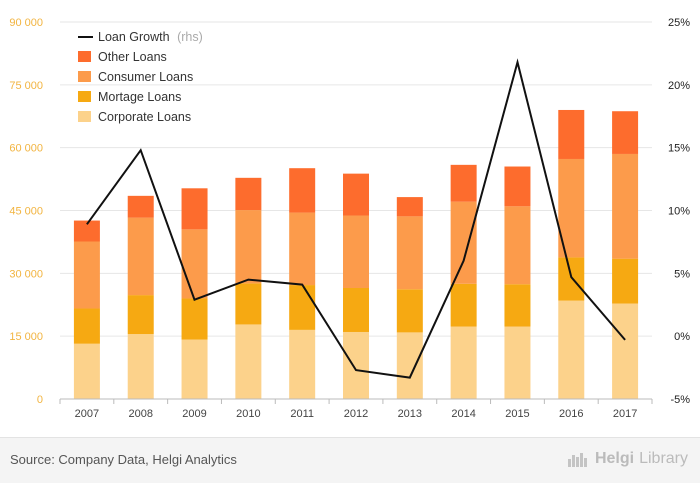 The image size is (700, 483). Describe the element at coordinates (682, 274) in the screenshot. I see `right-tick-label: 5%` at that location.